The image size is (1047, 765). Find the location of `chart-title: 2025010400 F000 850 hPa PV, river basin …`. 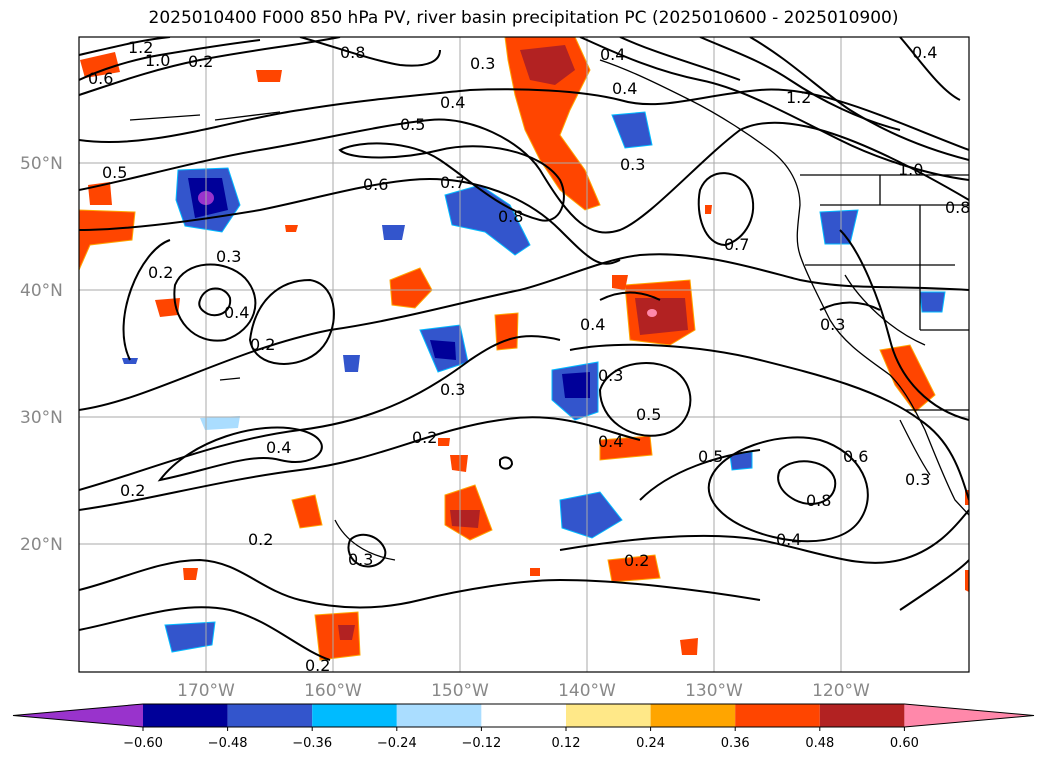

chart-title: 2025010400 F000 850 hPa PV, river basin … is located at coordinates (523, 18).